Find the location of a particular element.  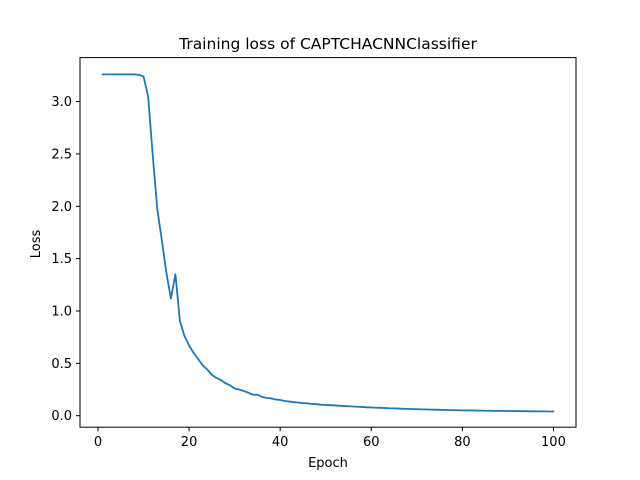

x-tick-label: 80 is located at coordinates (462, 442).